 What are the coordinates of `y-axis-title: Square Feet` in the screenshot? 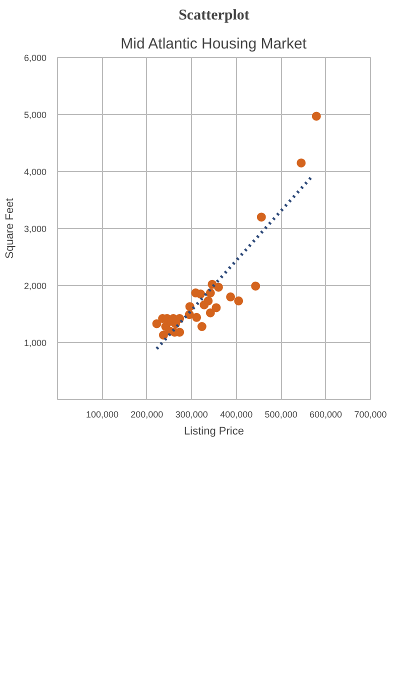 It's located at (10, 228).